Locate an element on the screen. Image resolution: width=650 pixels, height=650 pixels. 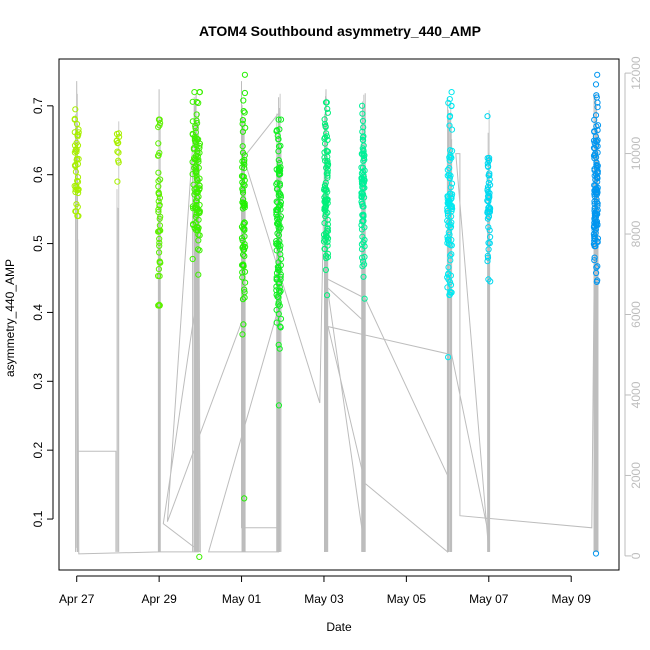
y-tick-label: 0.6 is located at coordinates (38, 174).